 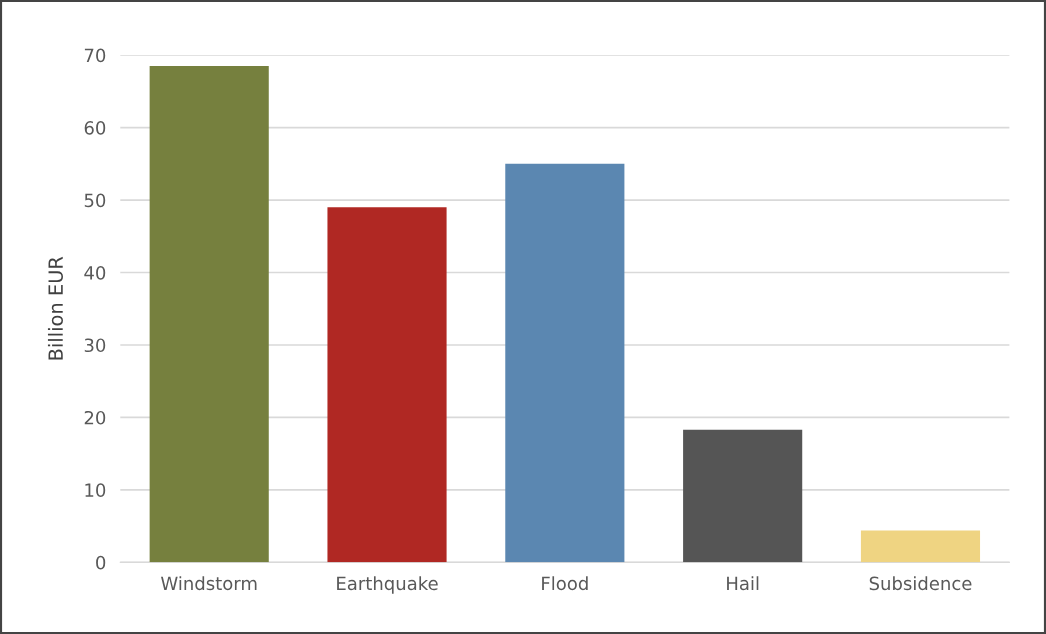 I want to click on x-tick-label: Windstorm, so click(x=209, y=583).